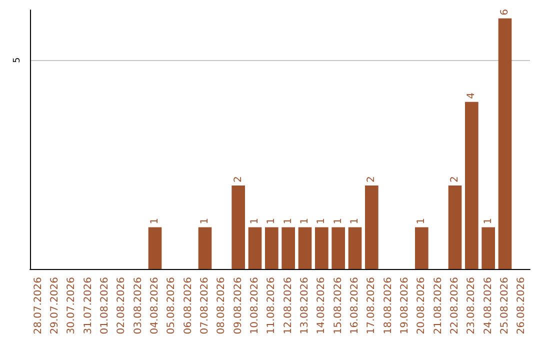  What do you see at coordinates (288, 305) in the screenshot?
I see `x-tick-label: 12.08.2026` at bounding box center [288, 305].